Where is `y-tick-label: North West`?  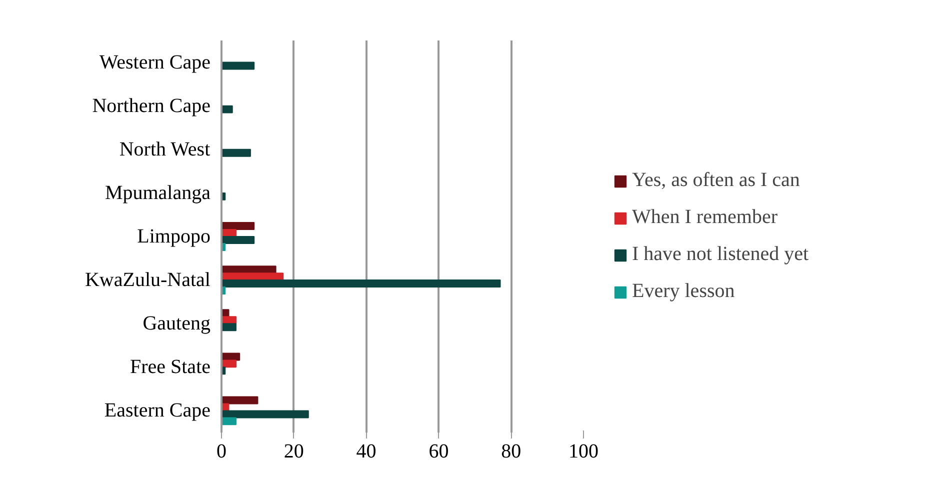 y-tick-label: North West is located at coordinates (165, 149).